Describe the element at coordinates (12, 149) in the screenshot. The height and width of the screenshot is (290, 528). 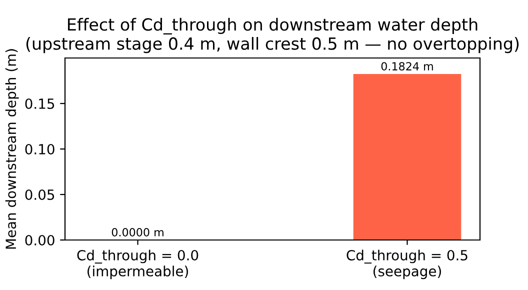
I see `y-axis-title: Mean downstream depth (m)` at that location.